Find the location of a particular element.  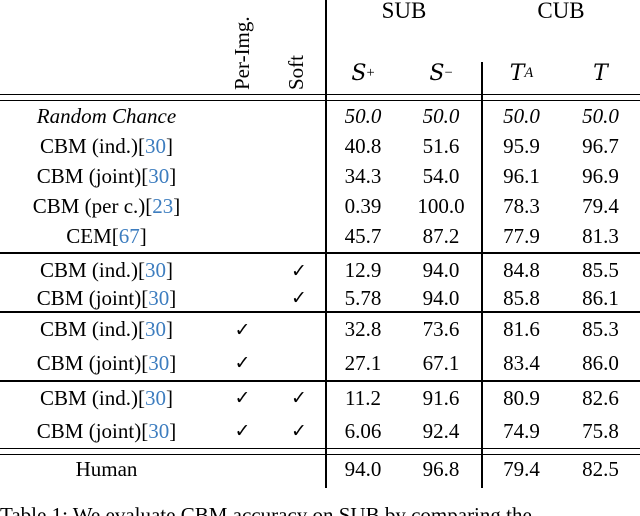

value-t: 81.3 is located at coordinates (600, 236).